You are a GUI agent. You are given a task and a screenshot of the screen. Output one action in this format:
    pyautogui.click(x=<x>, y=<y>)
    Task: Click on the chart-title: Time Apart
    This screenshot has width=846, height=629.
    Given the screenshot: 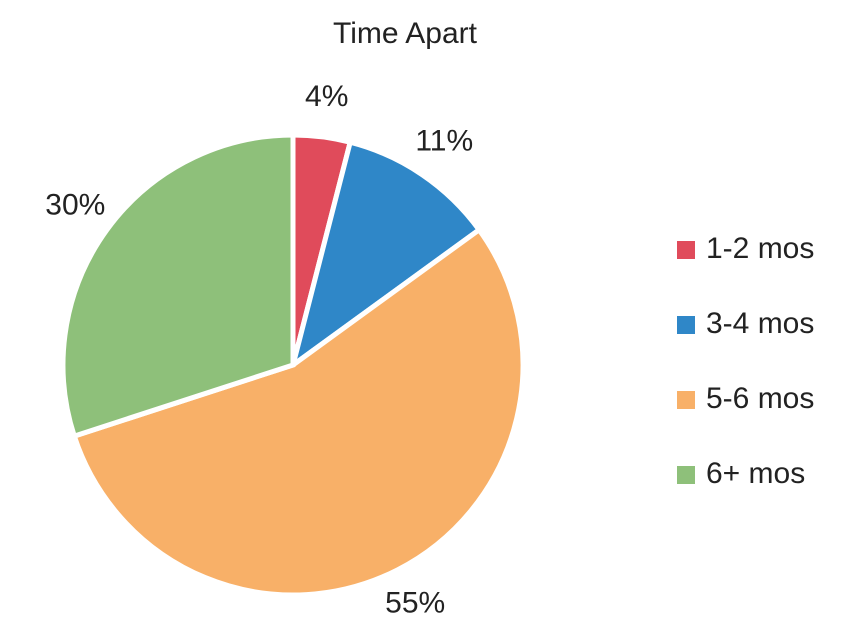 What is the action you would take?
    pyautogui.click(x=405, y=33)
    